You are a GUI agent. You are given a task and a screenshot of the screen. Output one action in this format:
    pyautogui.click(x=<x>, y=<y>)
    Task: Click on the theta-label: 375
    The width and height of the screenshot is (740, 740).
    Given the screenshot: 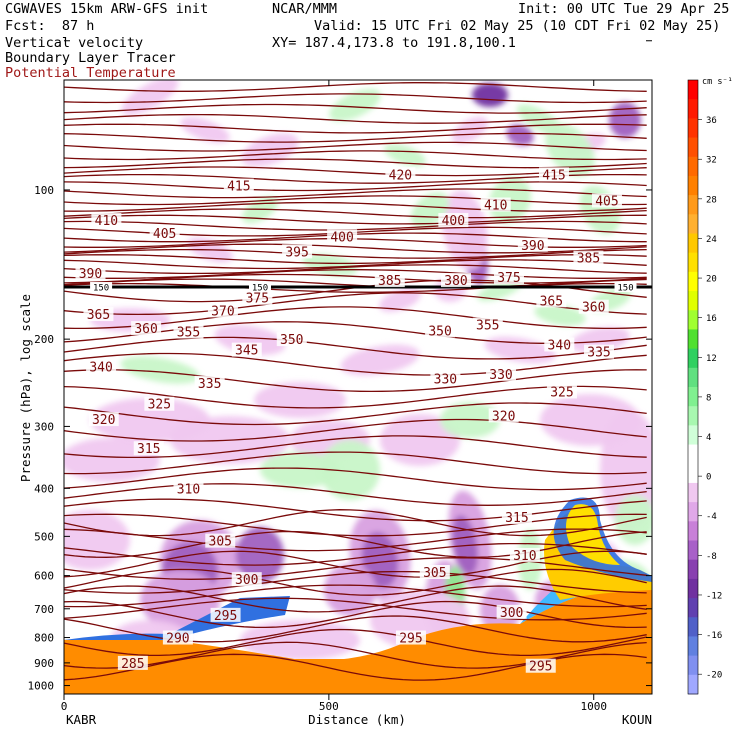 What is the action you would take?
    pyautogui.click(x=257, y=299)
    